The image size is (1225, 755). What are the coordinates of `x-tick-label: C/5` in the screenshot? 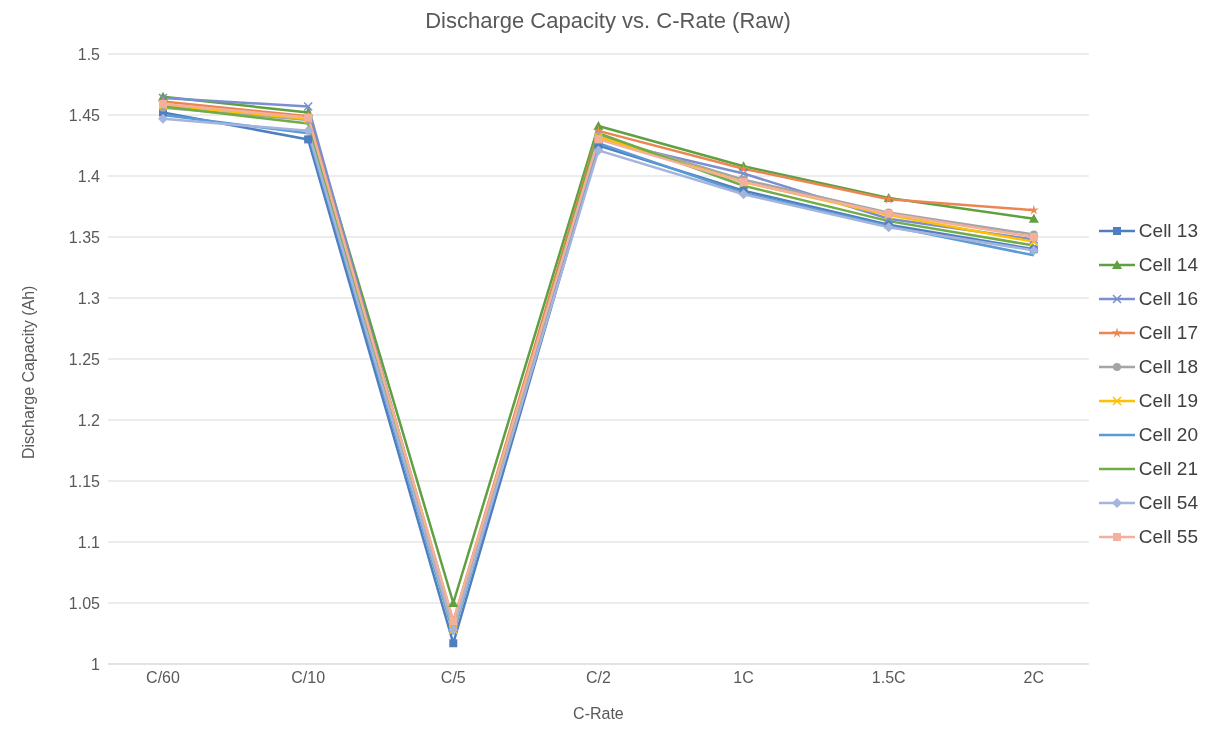 It's located at (453, 678).